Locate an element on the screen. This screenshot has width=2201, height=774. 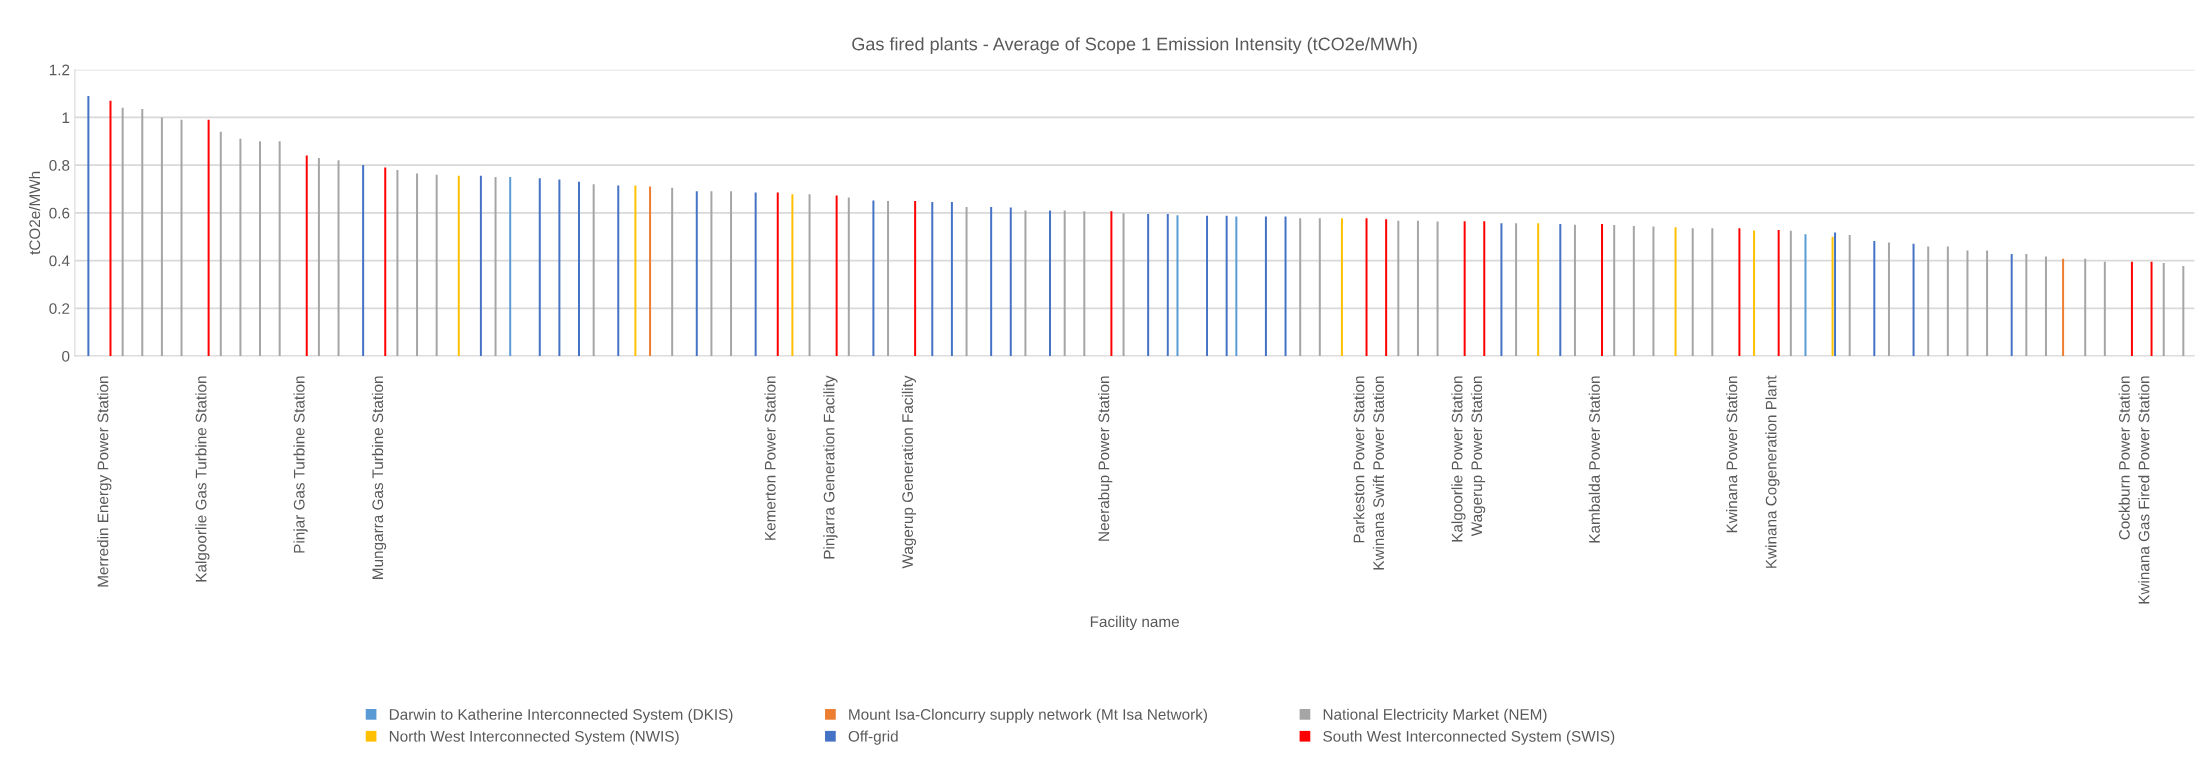
y-tick-label: 1 is located at coordinates (66, 117).